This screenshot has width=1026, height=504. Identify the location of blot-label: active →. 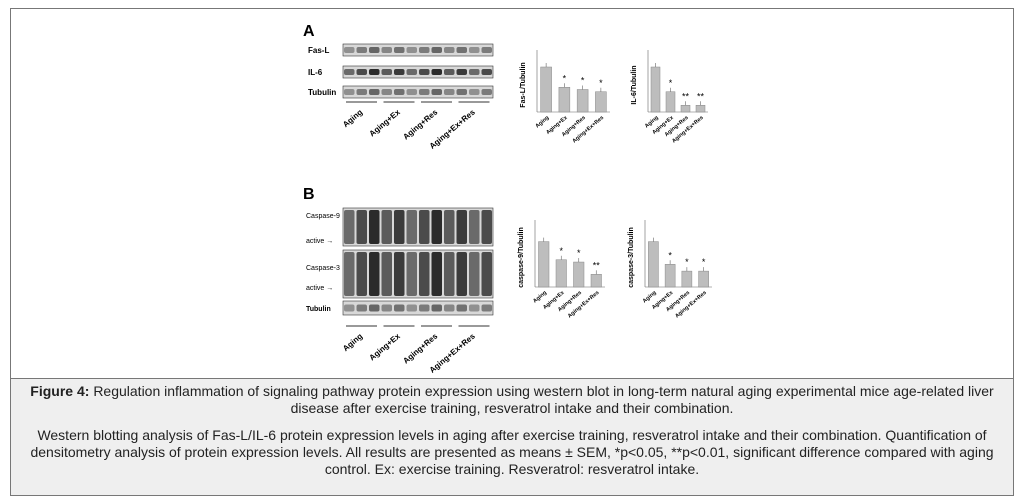
(319, 288).